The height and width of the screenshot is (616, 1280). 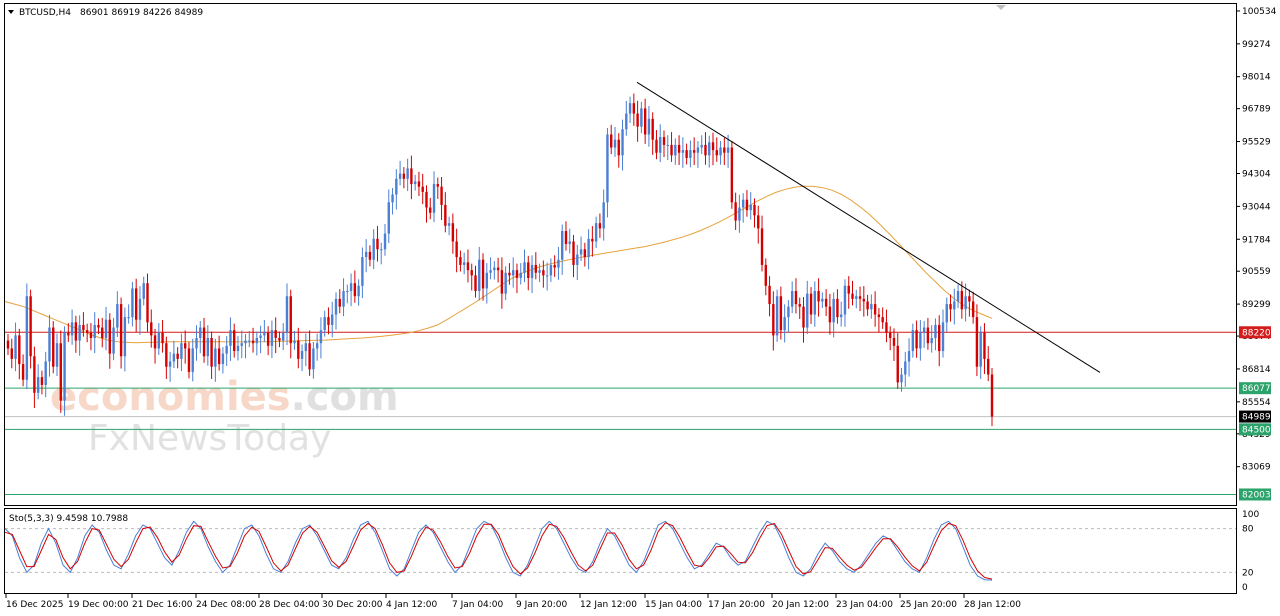 I want to click on price-tick-label: 89299, so click(x=1256, y=305).